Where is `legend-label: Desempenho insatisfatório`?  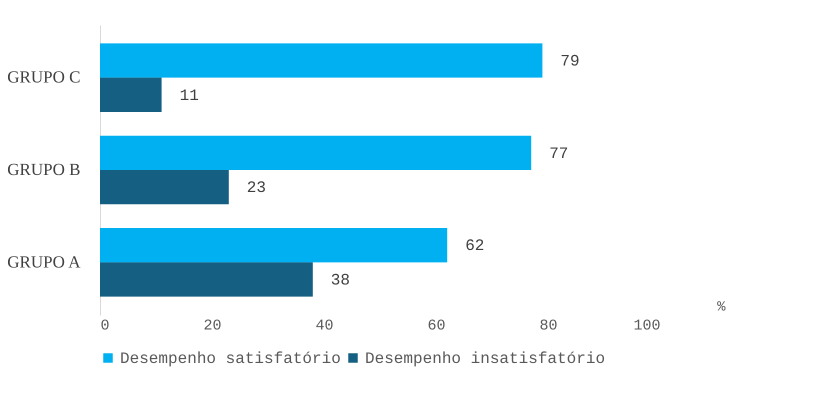 legend-label: Desempenho insatisfatório is located at coordinates (485, 359).